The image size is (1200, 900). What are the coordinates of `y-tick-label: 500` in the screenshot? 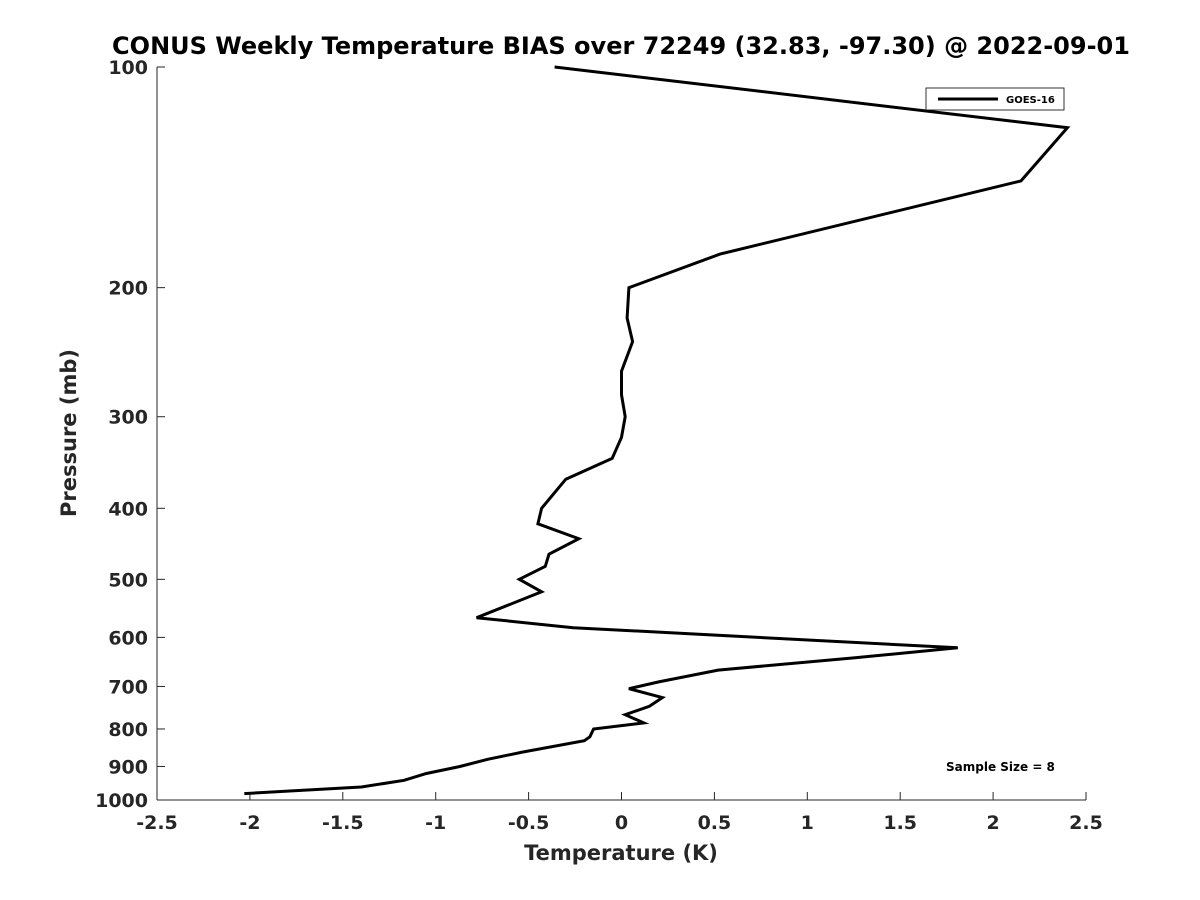 It's located at (128, 580).